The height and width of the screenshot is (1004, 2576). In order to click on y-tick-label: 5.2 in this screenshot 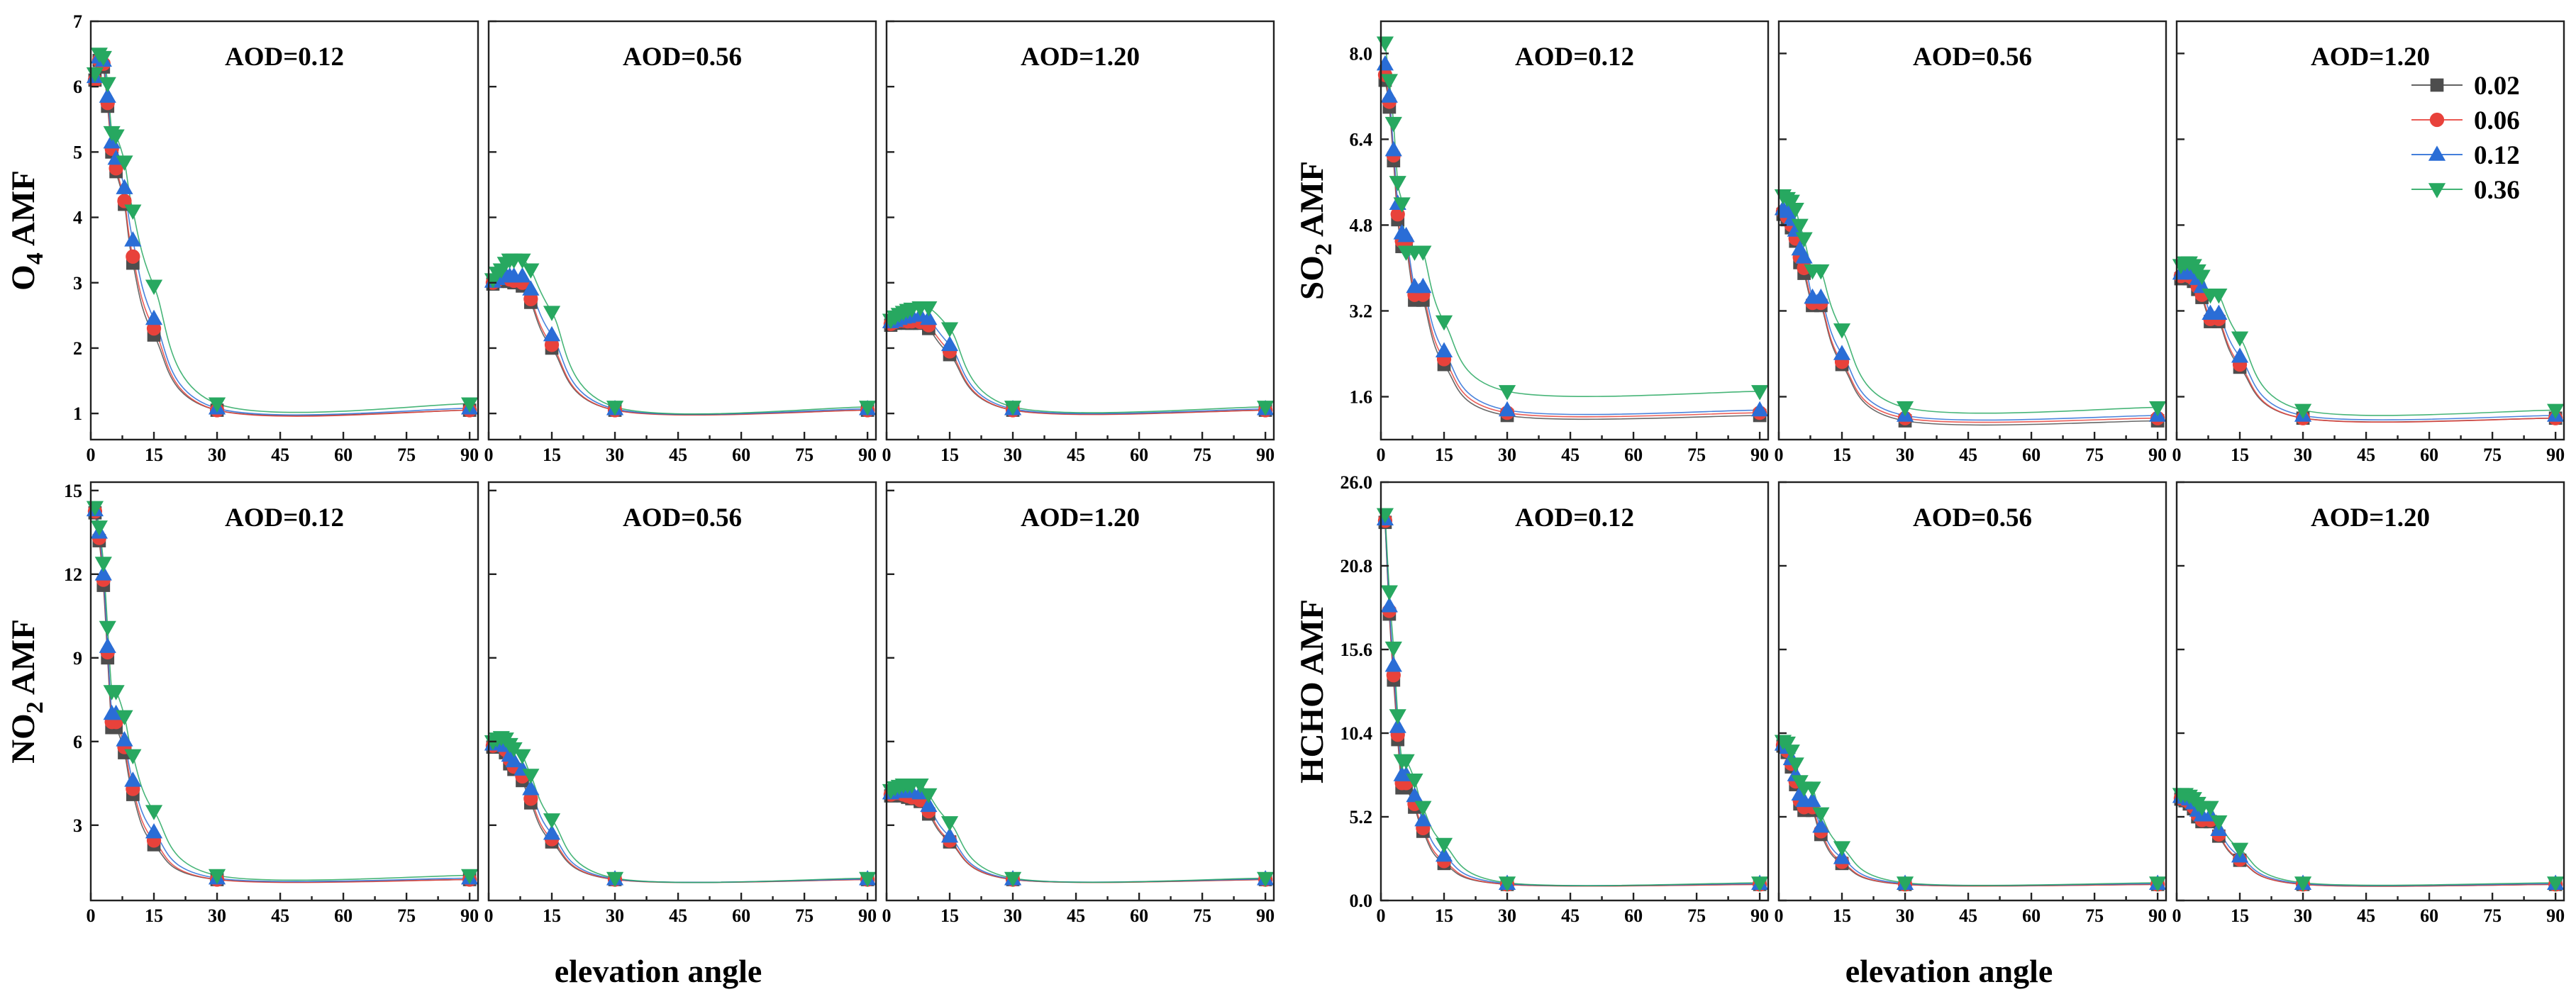, I will do `click(1361, 817)`.